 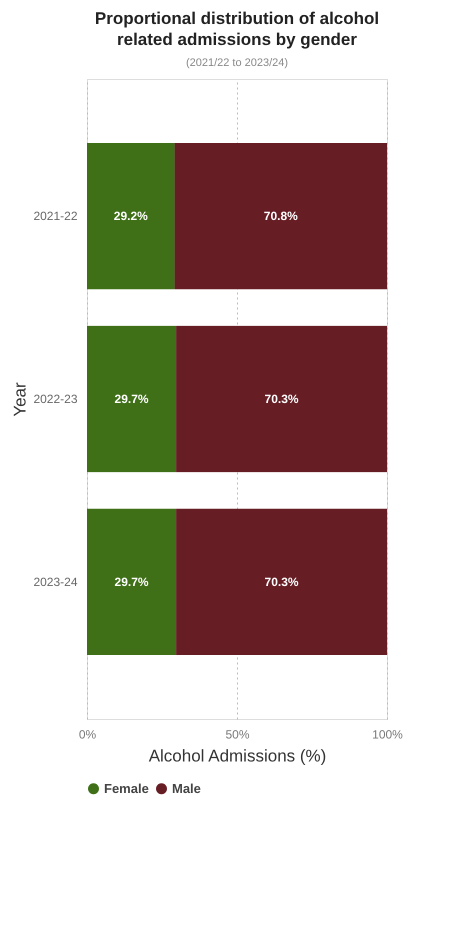 I want to click on y-tick-label: 2021-22, so click(x=55, y=216).